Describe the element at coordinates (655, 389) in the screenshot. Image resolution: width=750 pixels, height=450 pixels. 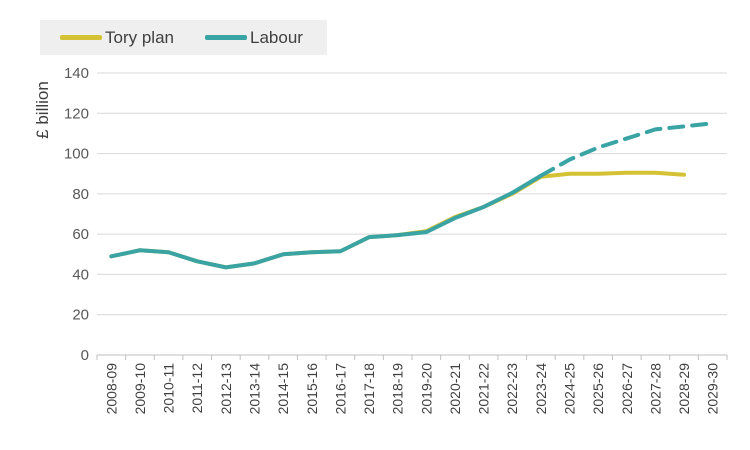
I see `x-tick-label: 2027-28` at that location.